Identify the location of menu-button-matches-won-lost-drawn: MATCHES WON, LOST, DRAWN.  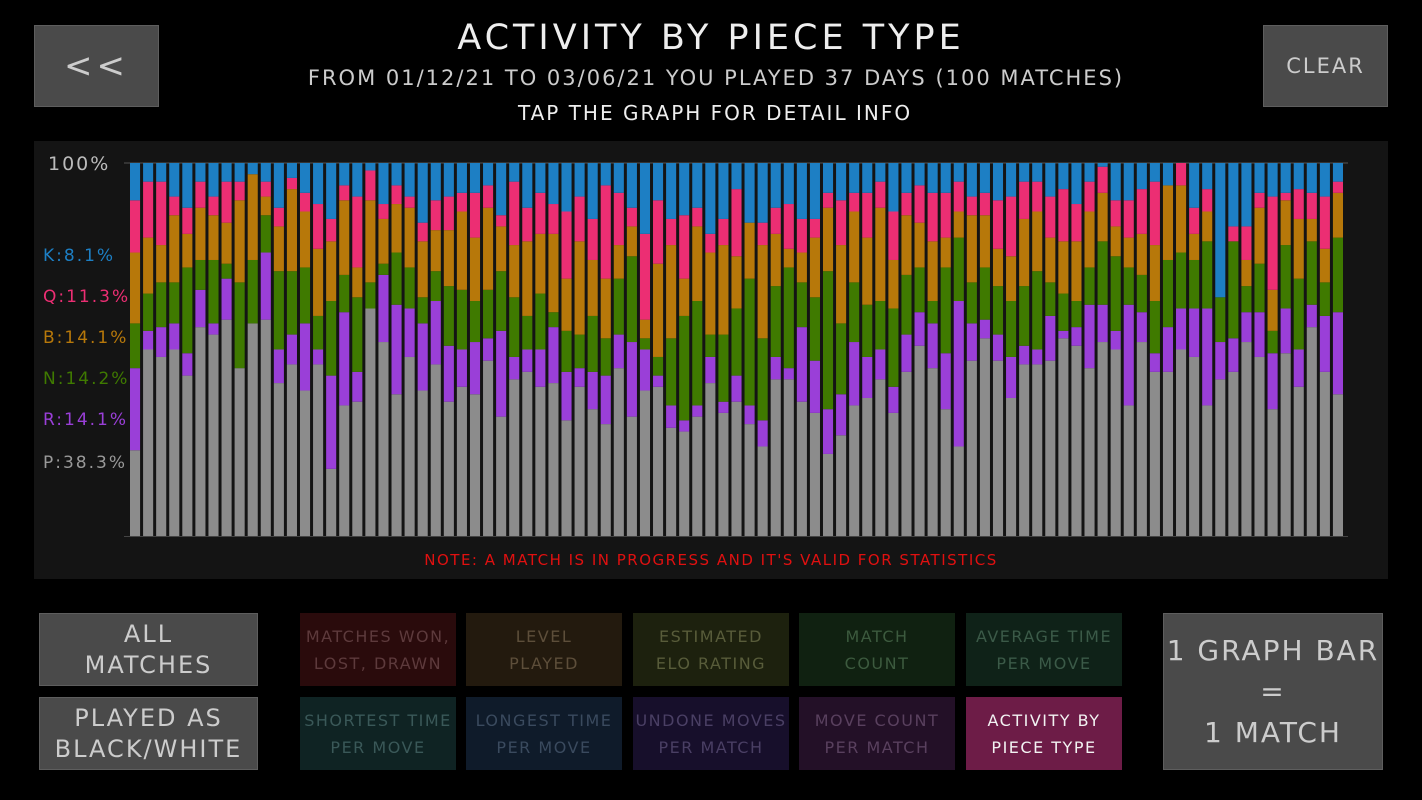
(378, 649).